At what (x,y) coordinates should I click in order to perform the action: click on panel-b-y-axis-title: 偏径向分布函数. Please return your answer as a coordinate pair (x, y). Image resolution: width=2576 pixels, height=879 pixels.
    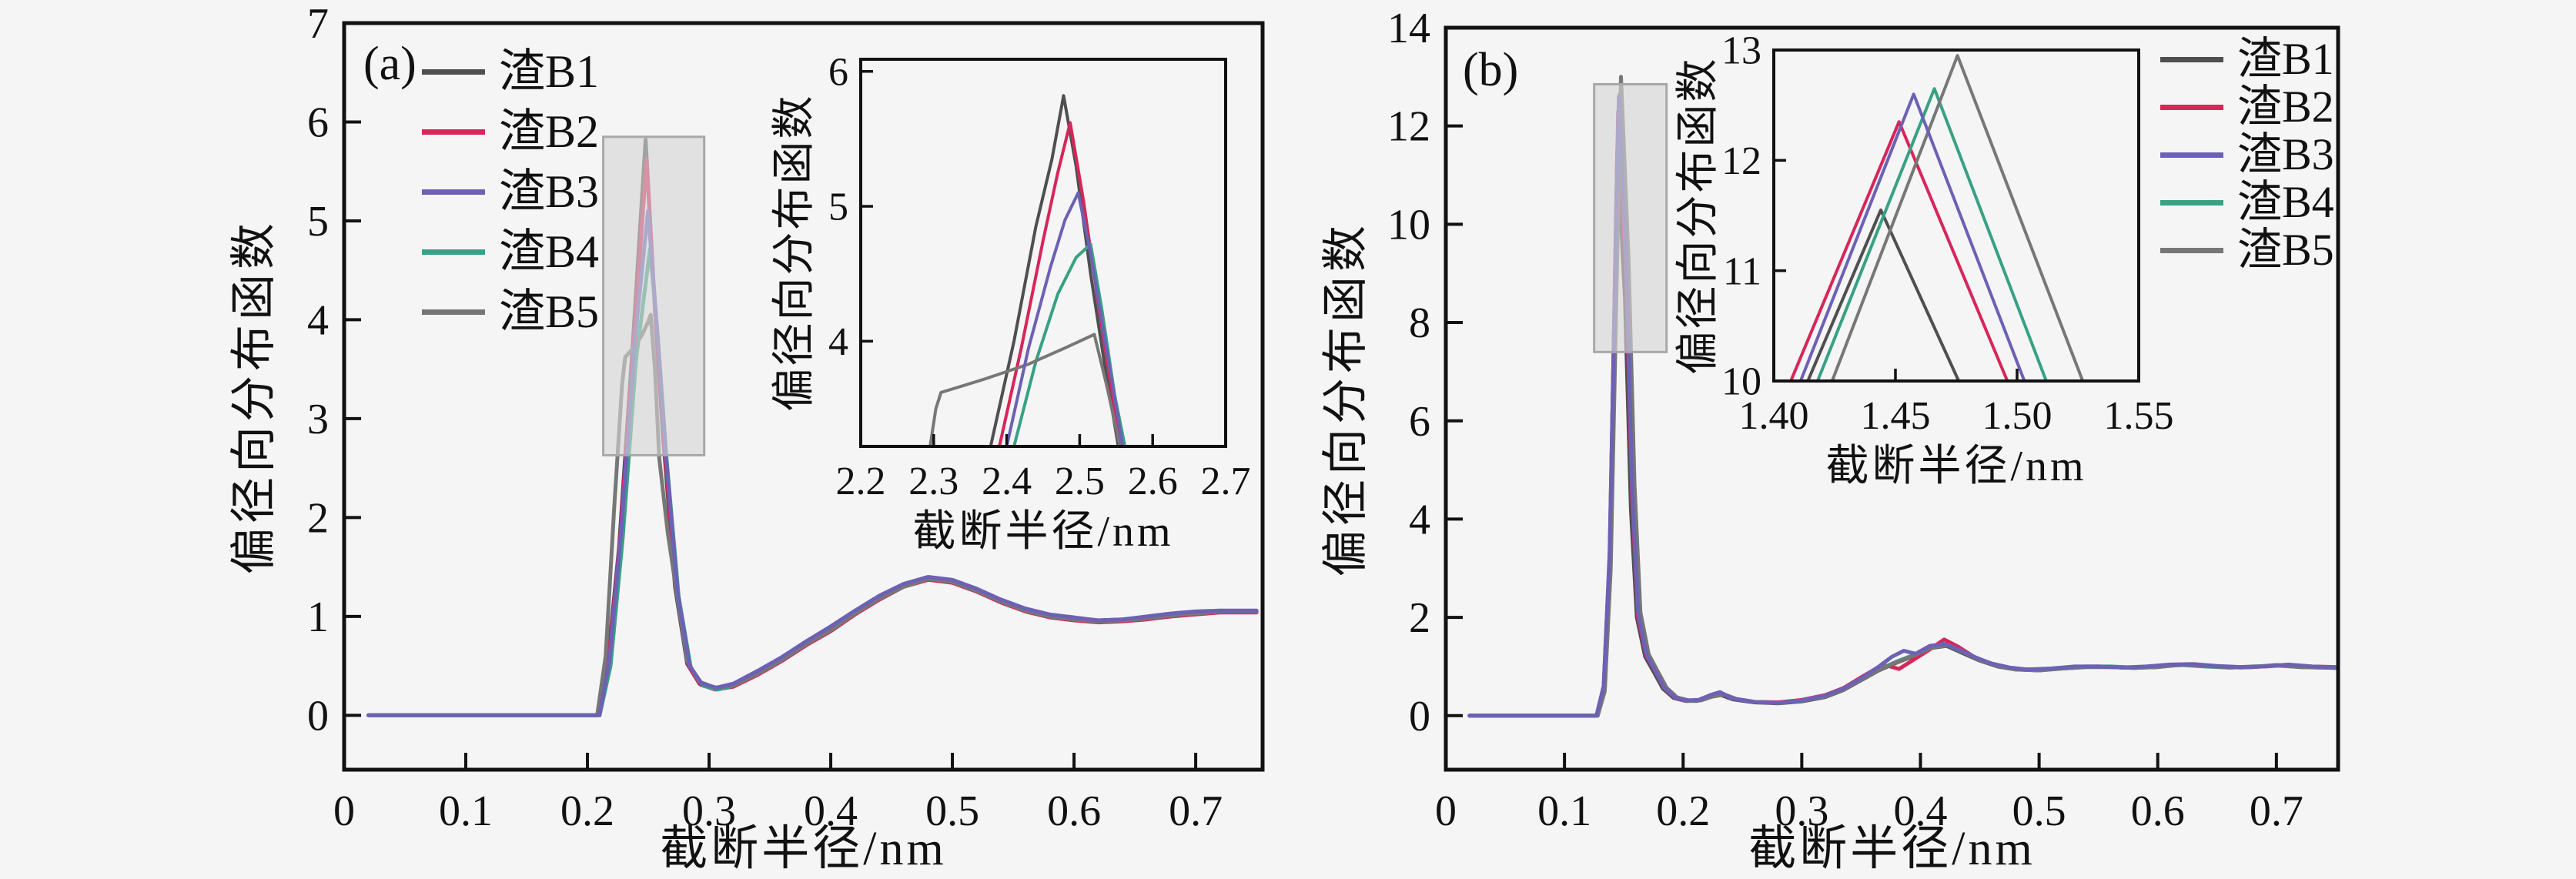
    Looking at the image, I should click on (1346, 399).